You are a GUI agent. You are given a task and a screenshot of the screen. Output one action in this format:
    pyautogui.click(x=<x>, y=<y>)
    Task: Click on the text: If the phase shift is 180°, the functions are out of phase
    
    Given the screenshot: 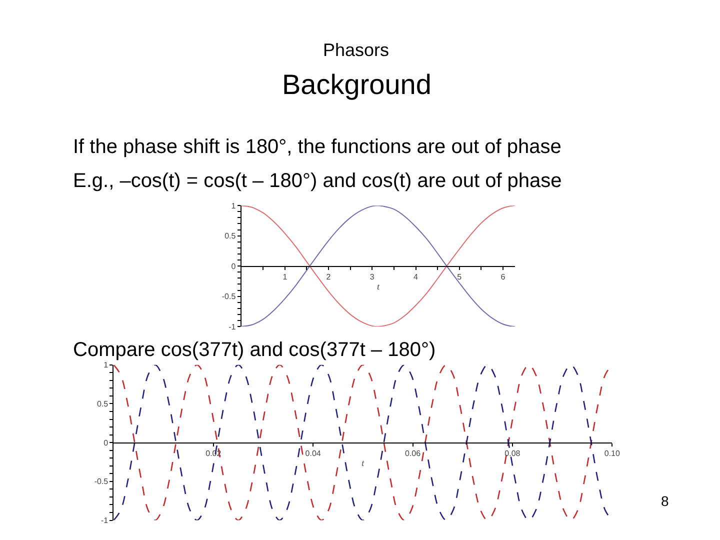 What is the action you would take?
    pyautogui.click(x=317, y=147)
    